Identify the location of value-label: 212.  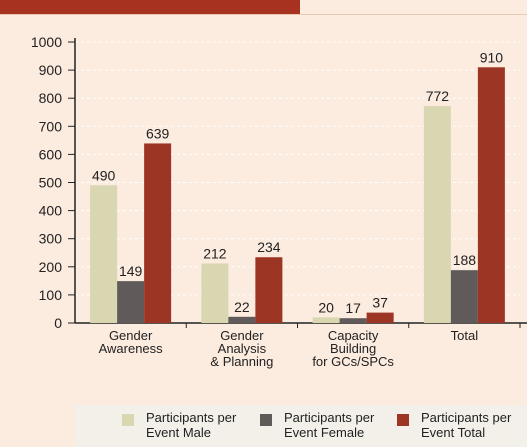
(215, 253).